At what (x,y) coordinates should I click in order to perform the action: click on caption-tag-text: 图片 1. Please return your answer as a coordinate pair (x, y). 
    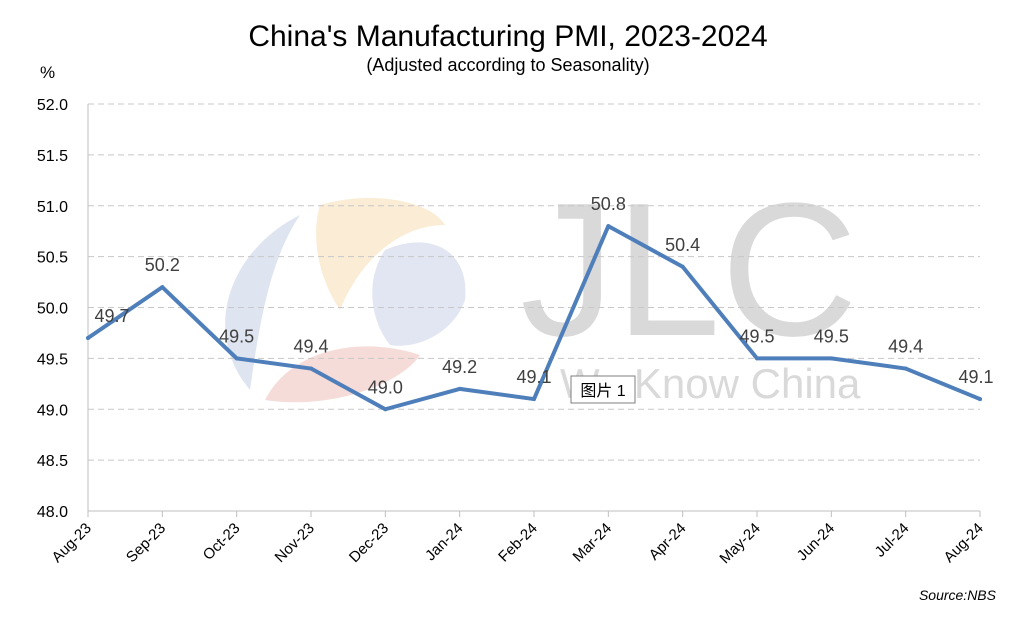
    Looking at the image, I should click on (602, 391).